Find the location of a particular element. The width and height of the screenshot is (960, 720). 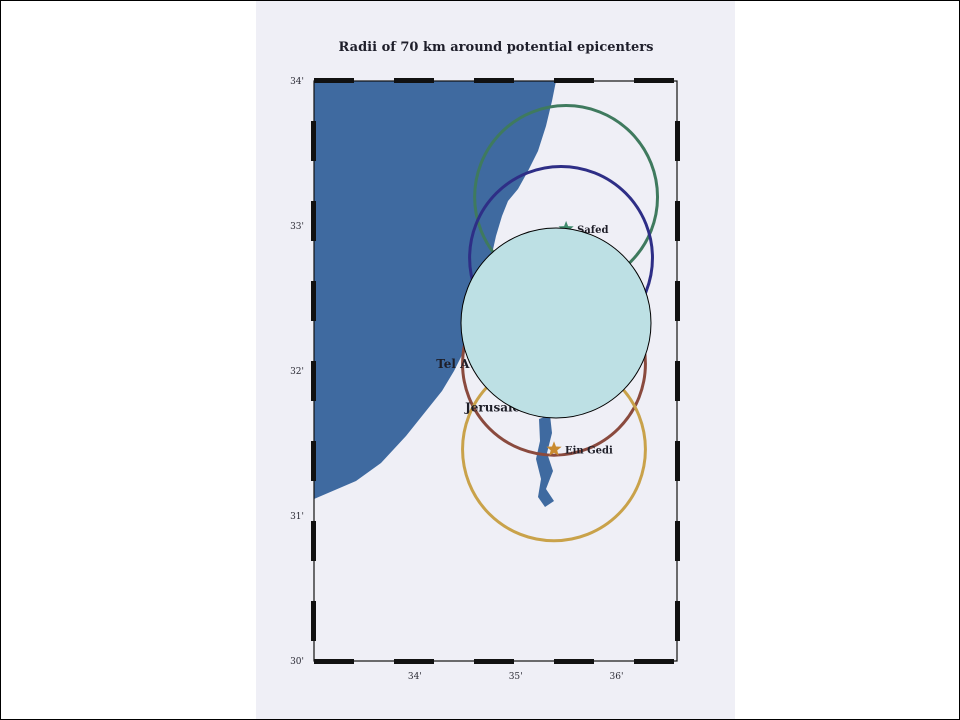

latitude-tick-label: 31' is located at coordinates (297, 517).